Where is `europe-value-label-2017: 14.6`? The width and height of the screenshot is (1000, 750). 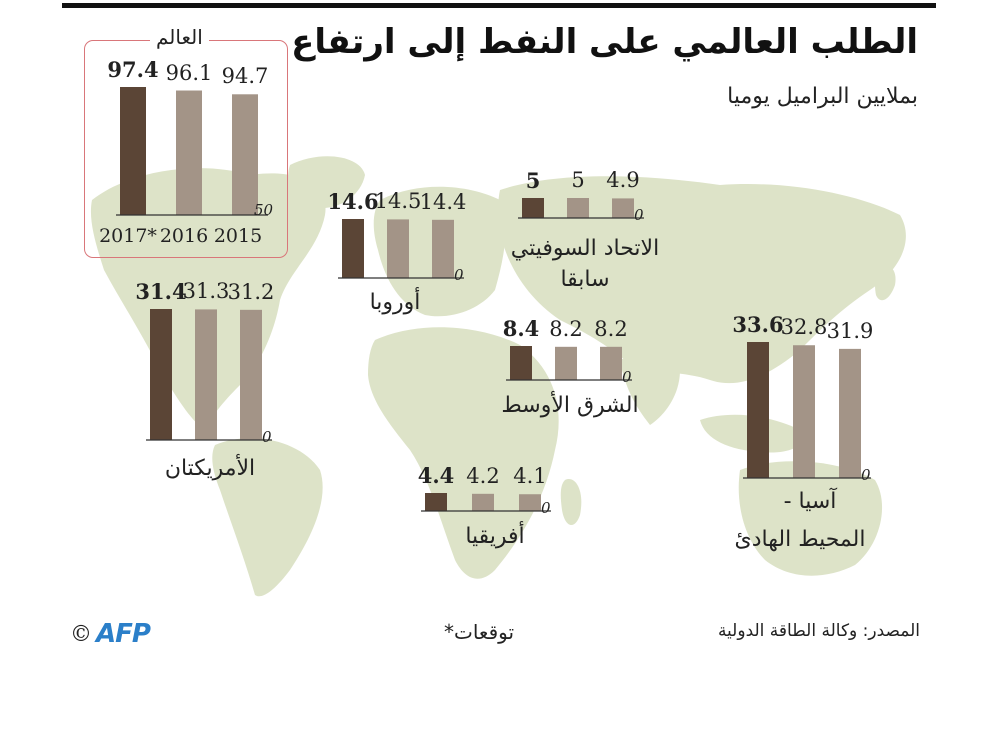 europe-value-label-2017: 14.6 is located at coordinates (353, 201).